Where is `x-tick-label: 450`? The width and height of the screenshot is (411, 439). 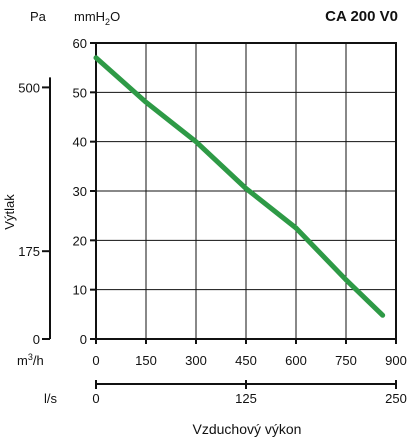 x-tick-label: 450 is located at coordinates (246, 360).